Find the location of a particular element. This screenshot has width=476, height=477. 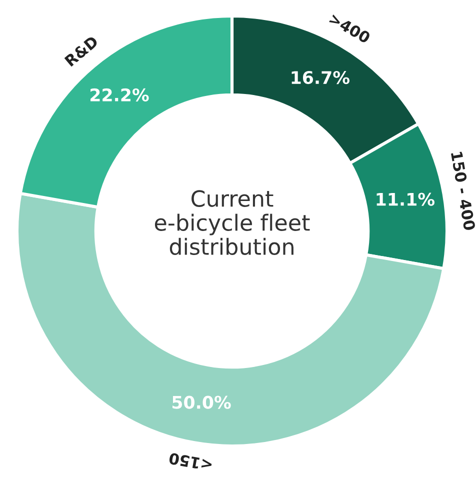

slice-label: <150 is located at coordinates (190, 462).